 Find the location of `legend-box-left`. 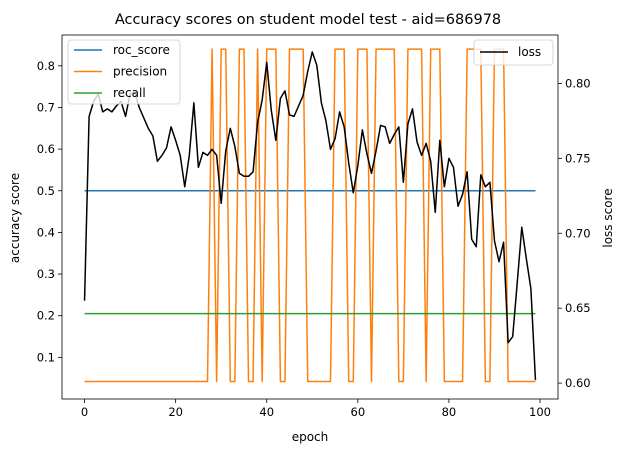

legend-box-left is located at coordinates (124, 72).